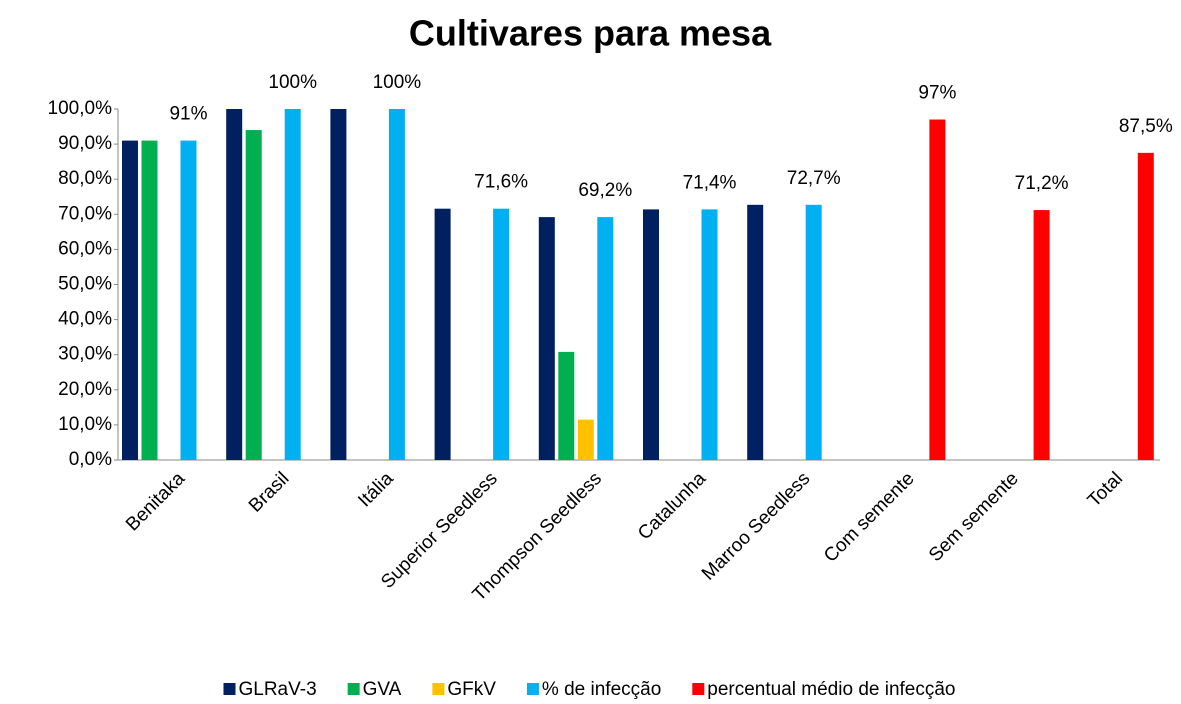 This screenshot has height=704, width=1181. What do you see at coordinates (1042, 183) in the screenshot?
I see `data-label: 71,2%` at bounding box center [1042, 183].